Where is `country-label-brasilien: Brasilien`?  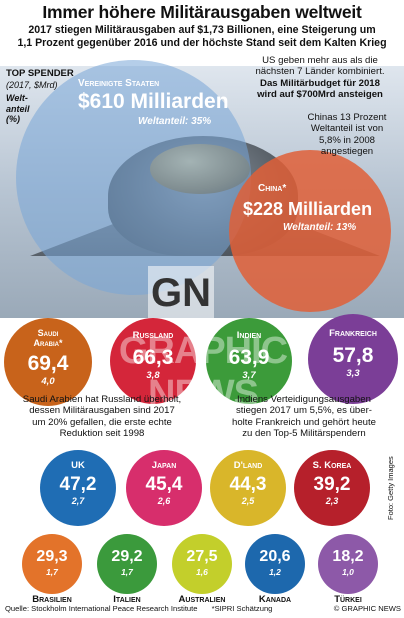
country-label-brasilien: Brasilien is located at coordinates (52, 599).